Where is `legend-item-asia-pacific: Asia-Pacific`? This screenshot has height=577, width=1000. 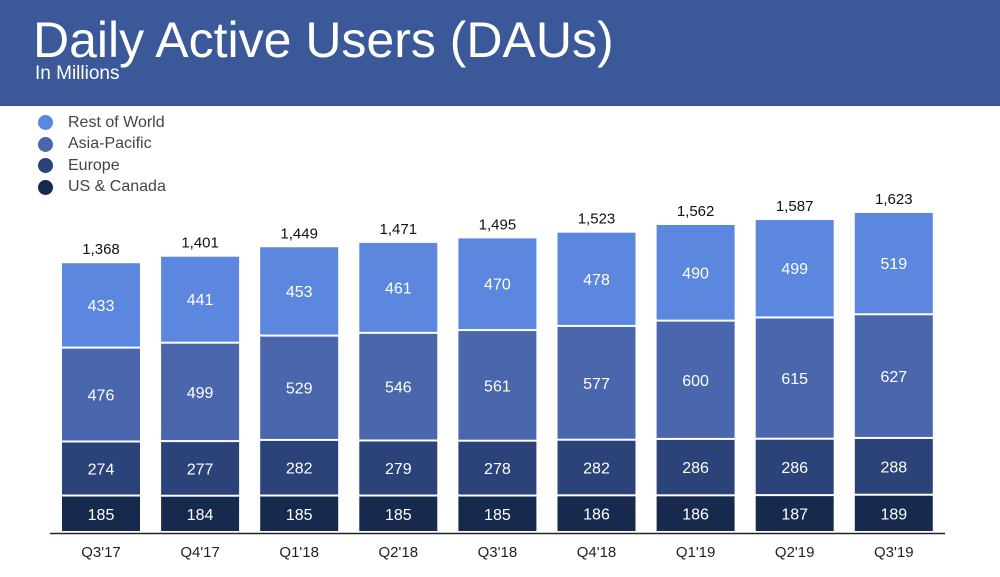
legend-item-asia-pacific: Asia-Pacific is located at coordinates (102, 145).